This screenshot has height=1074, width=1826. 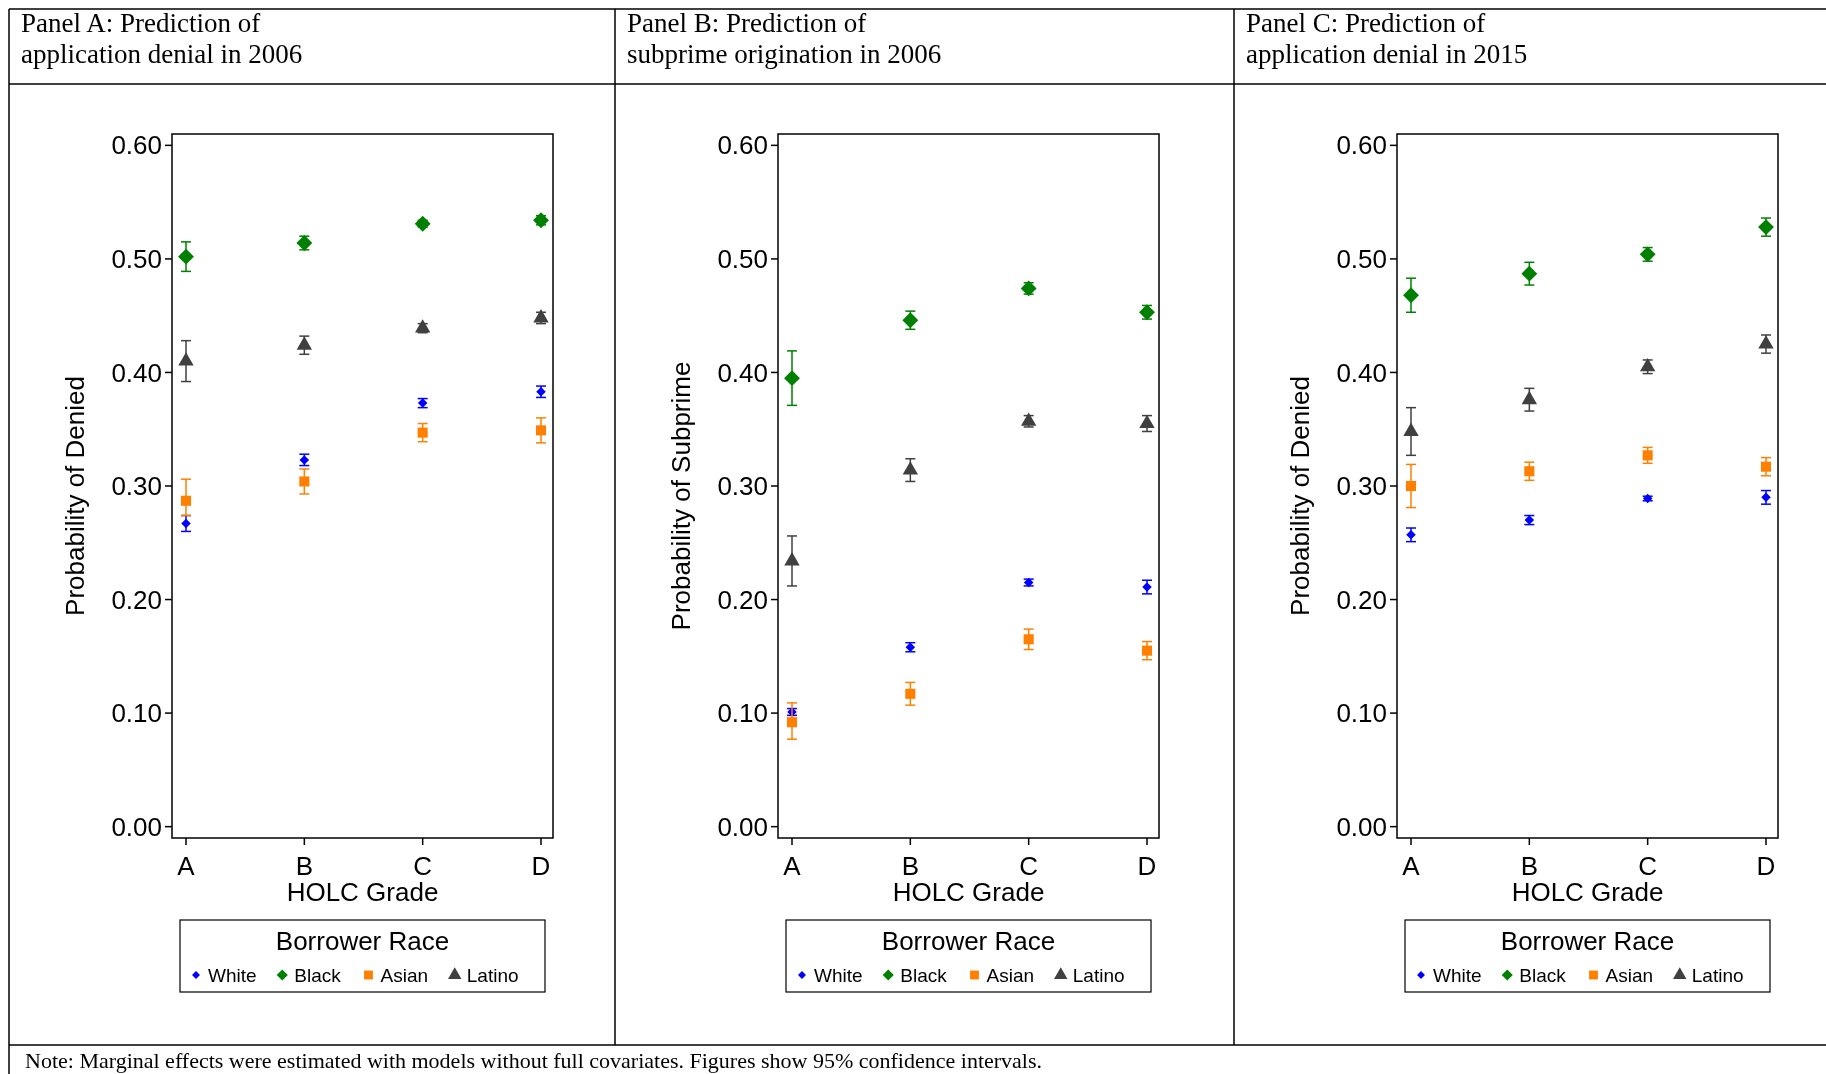 What do you see at coordinates (1387, 38) in the screenshot?
I see `chart-title: Panel C: Prediction of application denial in 2015` at bounding box center [1387, 38].